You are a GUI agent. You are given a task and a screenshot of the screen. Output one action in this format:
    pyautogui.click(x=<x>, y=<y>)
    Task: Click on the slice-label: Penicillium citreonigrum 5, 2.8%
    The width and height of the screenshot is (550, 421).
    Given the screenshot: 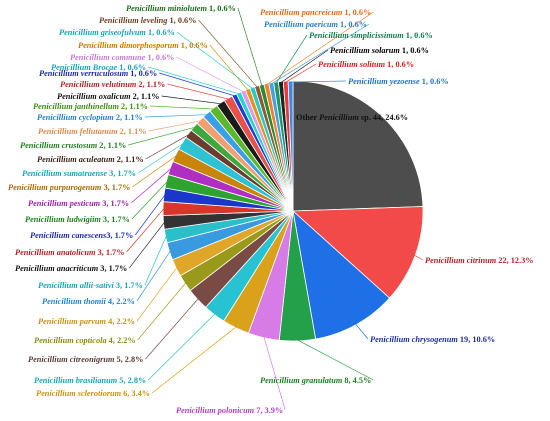 What is the action you would take?
    pyautogui.click(x=85, y=359)
    